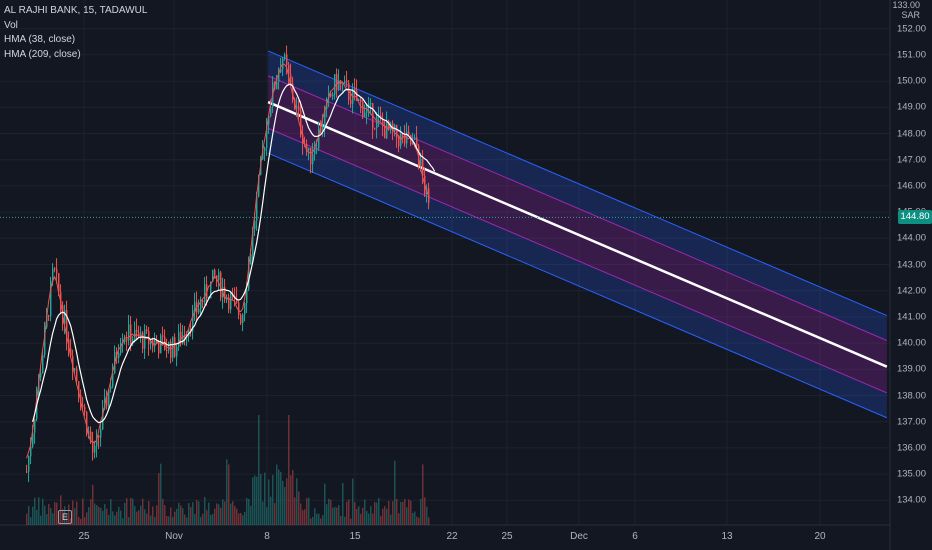 This screenshot has width=932, height=550. Describe the element at coordinates (11, 25) in the screenshot. I see `volume-label: Vol` at that location.